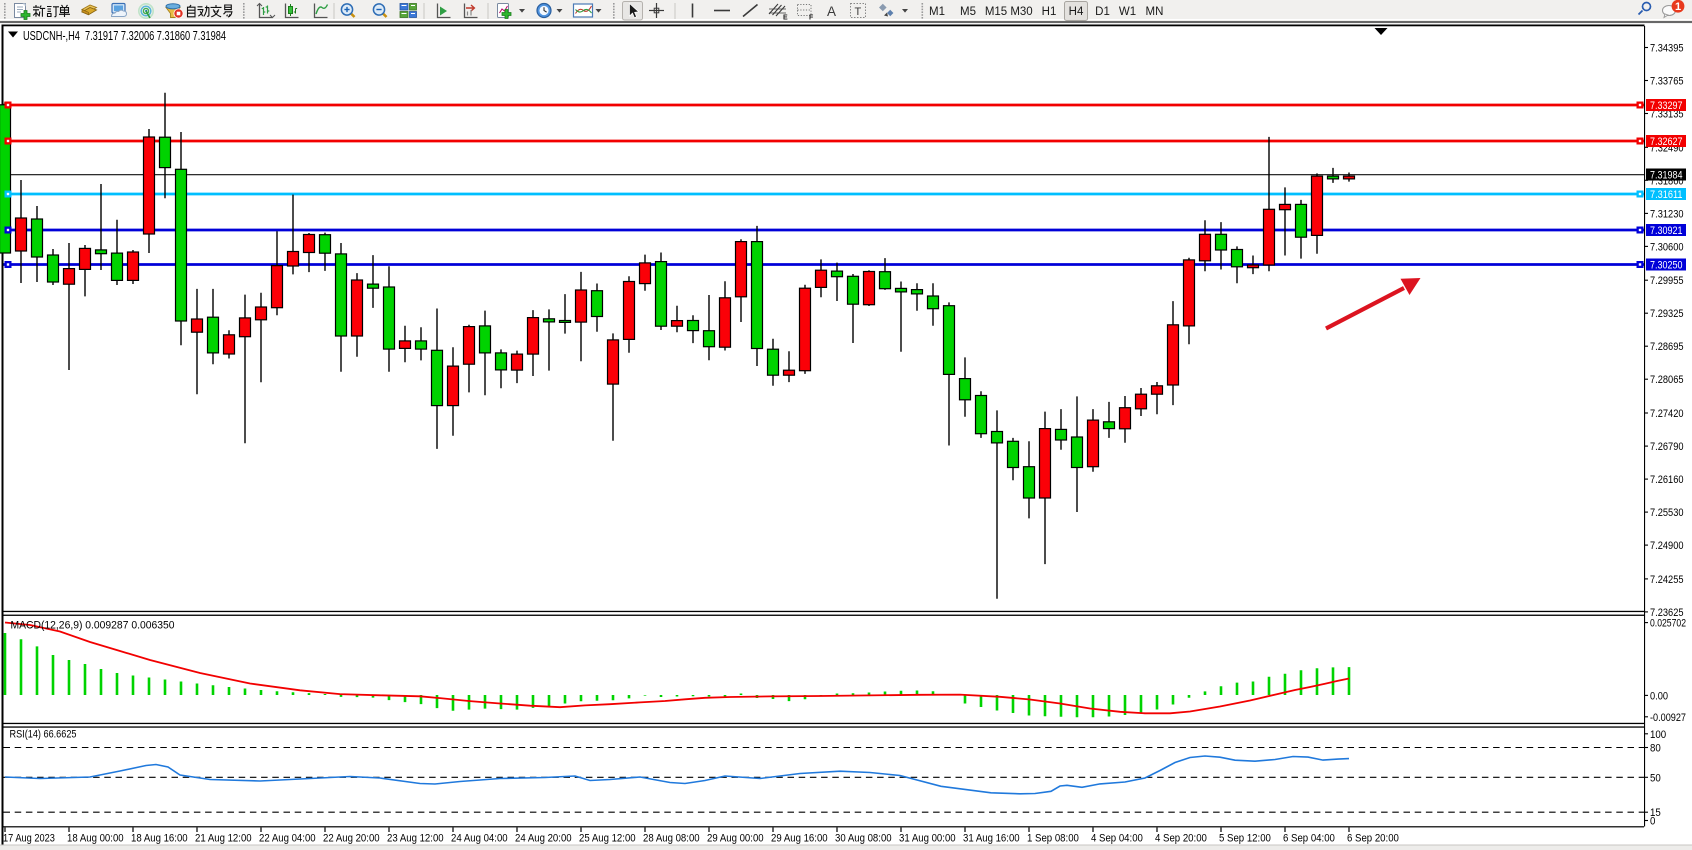 The height and width of the screenshot is (850, 1692). Describe the element at coordinates (1667, 49) in the screenshot. I see `svg-text: 7.34395` at that location.